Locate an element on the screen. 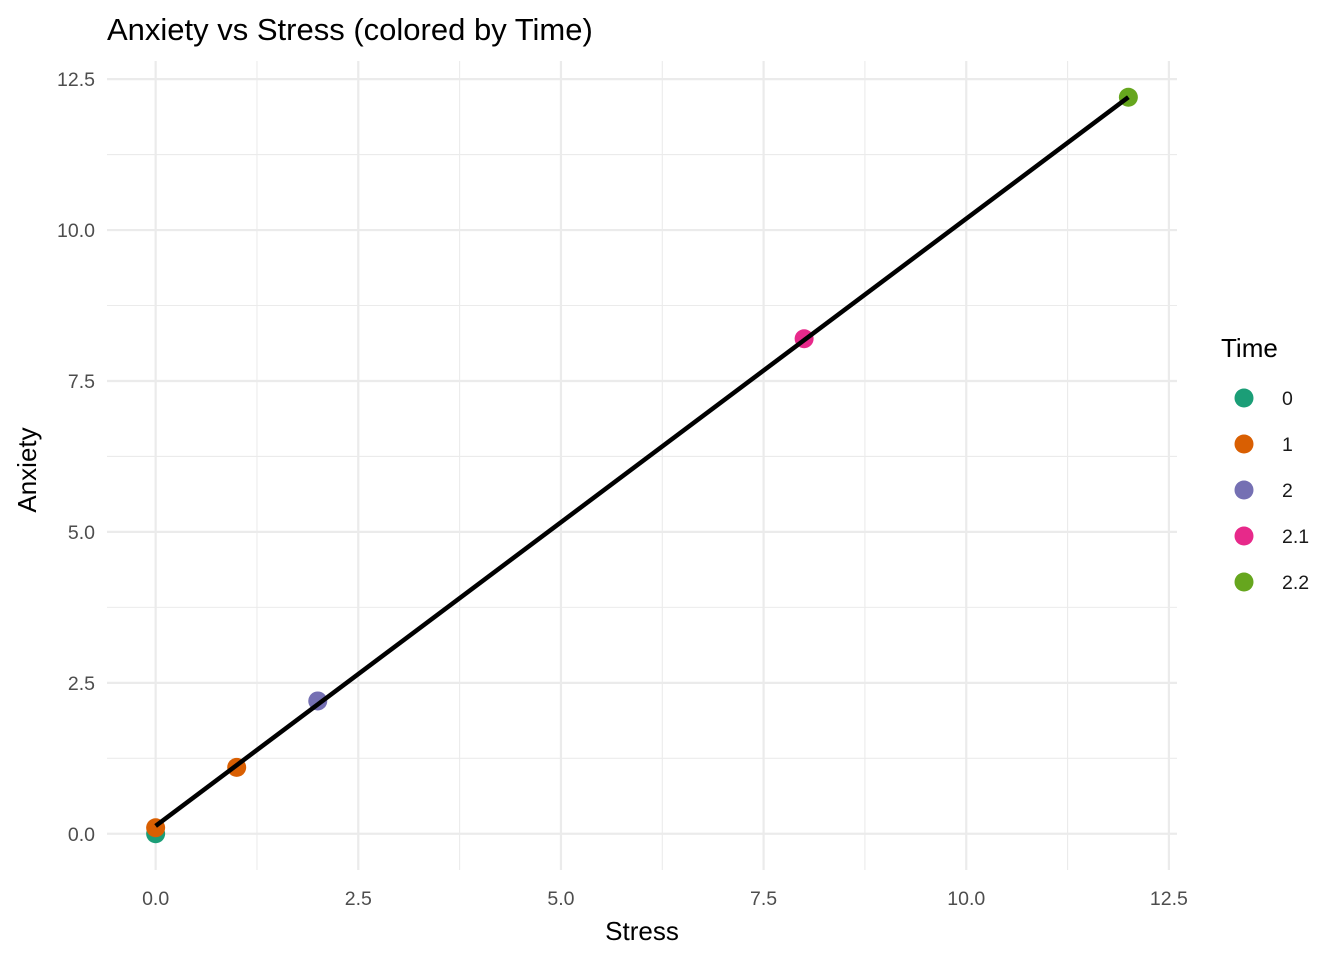 The image size is (1344, 960). x-tick-label: 7.5 is located at coordinates (763, 899).